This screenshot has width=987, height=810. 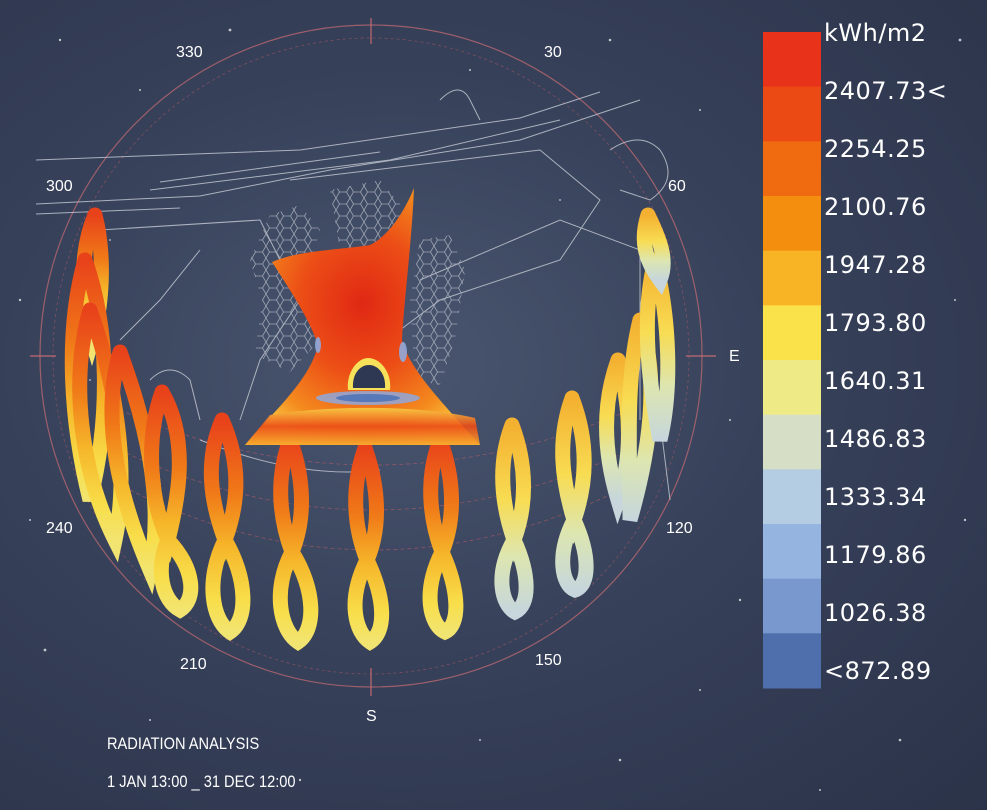 What do you see at coordinates (875, 149) in the screenshot?
I see `legend-value: 2254.25` at bounding box center [875, 149].